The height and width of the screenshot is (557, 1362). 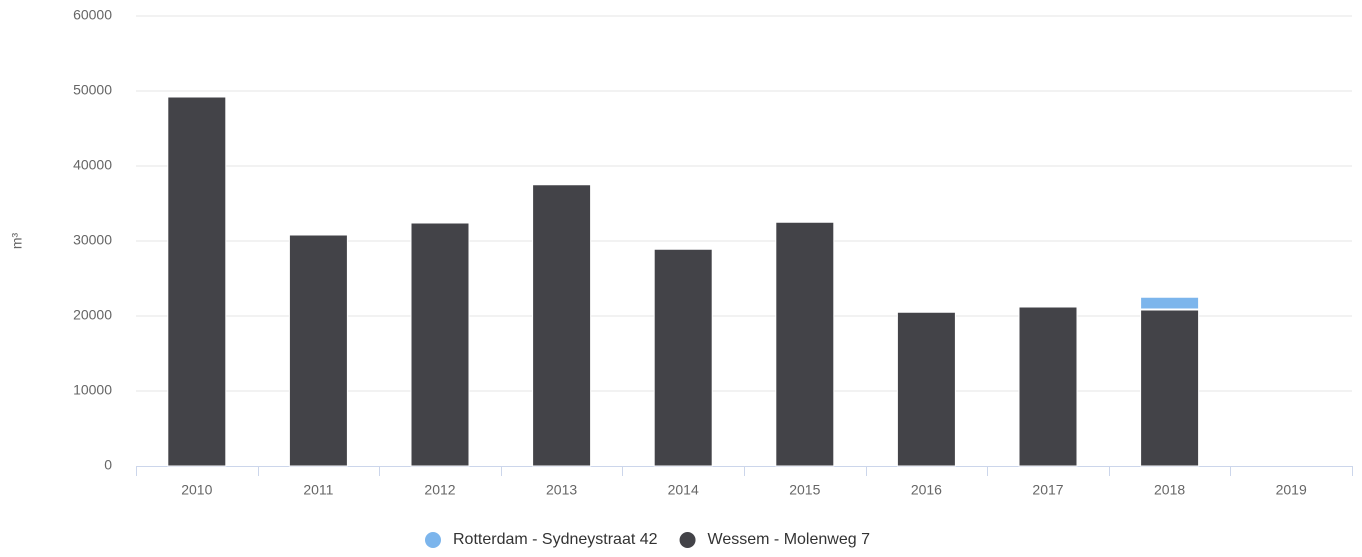 What do you see at coordinates (926, 490) in the screenshot?
I see `x-tick-label: 2016` at bounding box center [926, 490].